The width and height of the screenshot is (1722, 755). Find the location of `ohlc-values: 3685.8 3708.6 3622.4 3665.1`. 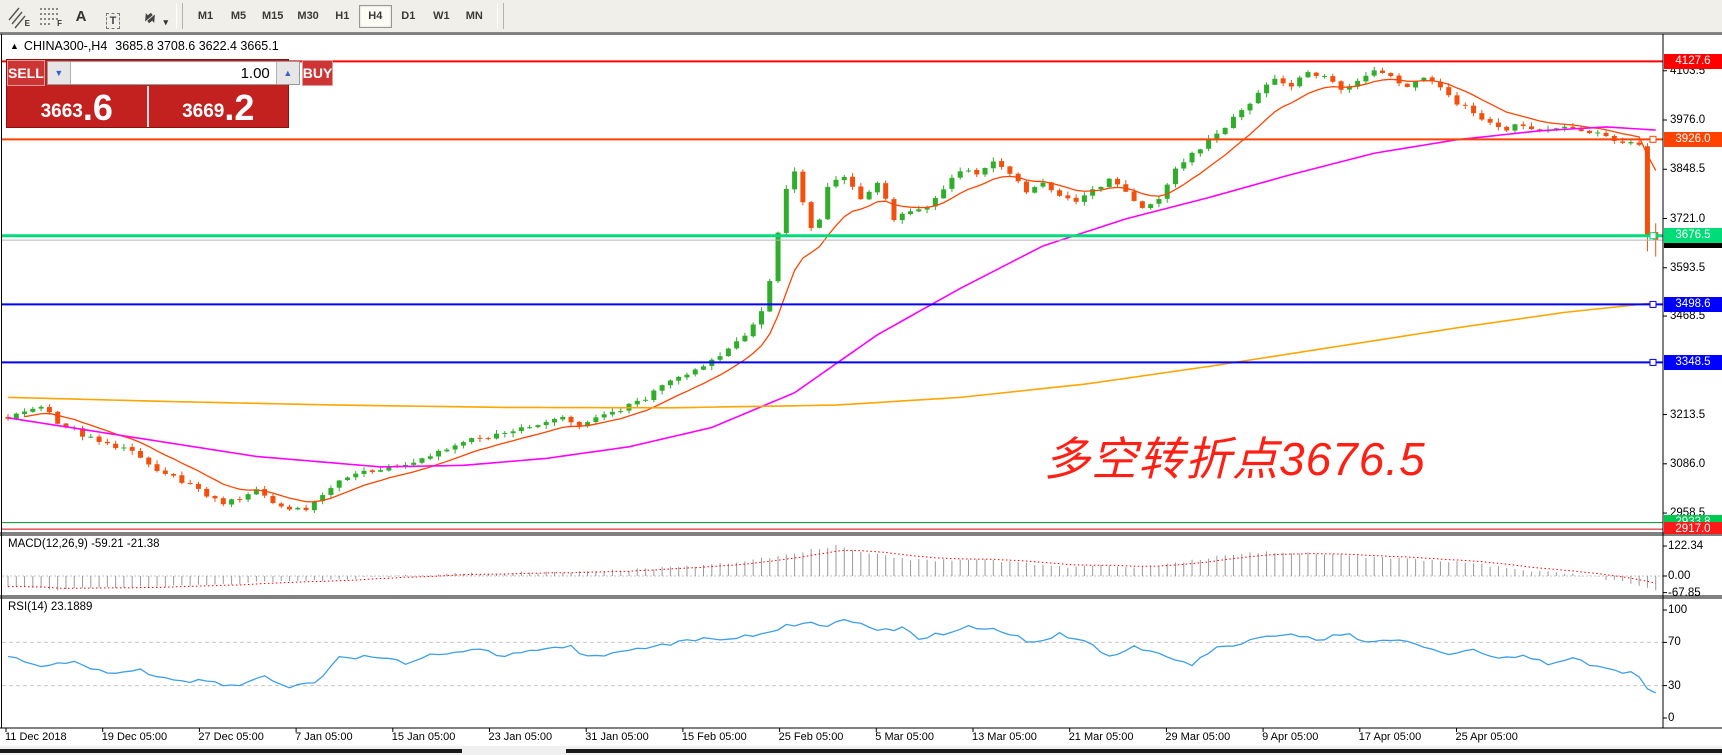

ohlc-values: 3685.8 3708.6 3622.4 3665.1 is located at coordinates (197, 46).